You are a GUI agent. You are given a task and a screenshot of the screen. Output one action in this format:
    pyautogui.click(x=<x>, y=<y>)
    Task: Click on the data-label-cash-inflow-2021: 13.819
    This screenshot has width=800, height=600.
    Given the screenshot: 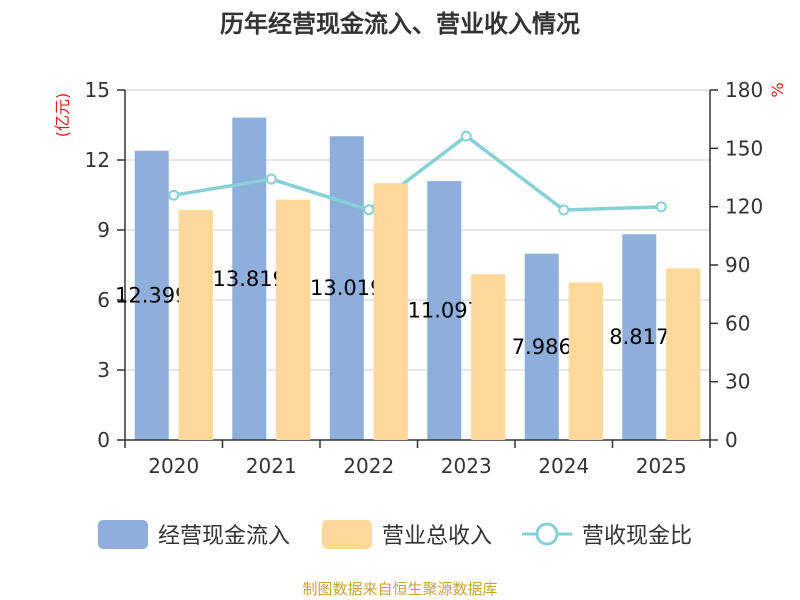 What is the action you would take?
    pyautogui.click(x=249, y=279)
    